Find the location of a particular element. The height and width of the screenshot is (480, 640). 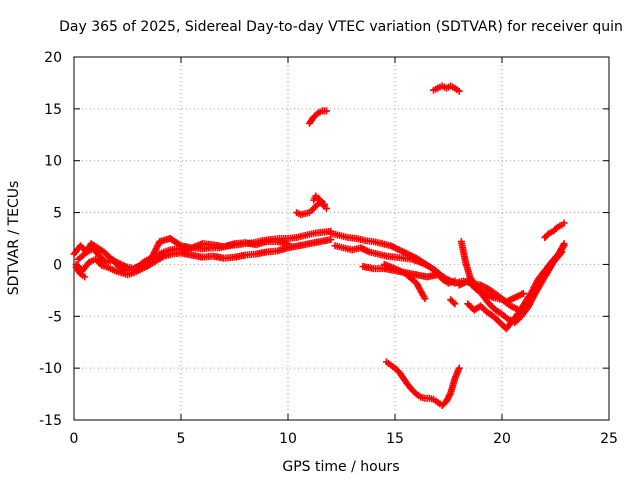

x-axis-label: GPS time / hours is located at coordinates (340, 467).